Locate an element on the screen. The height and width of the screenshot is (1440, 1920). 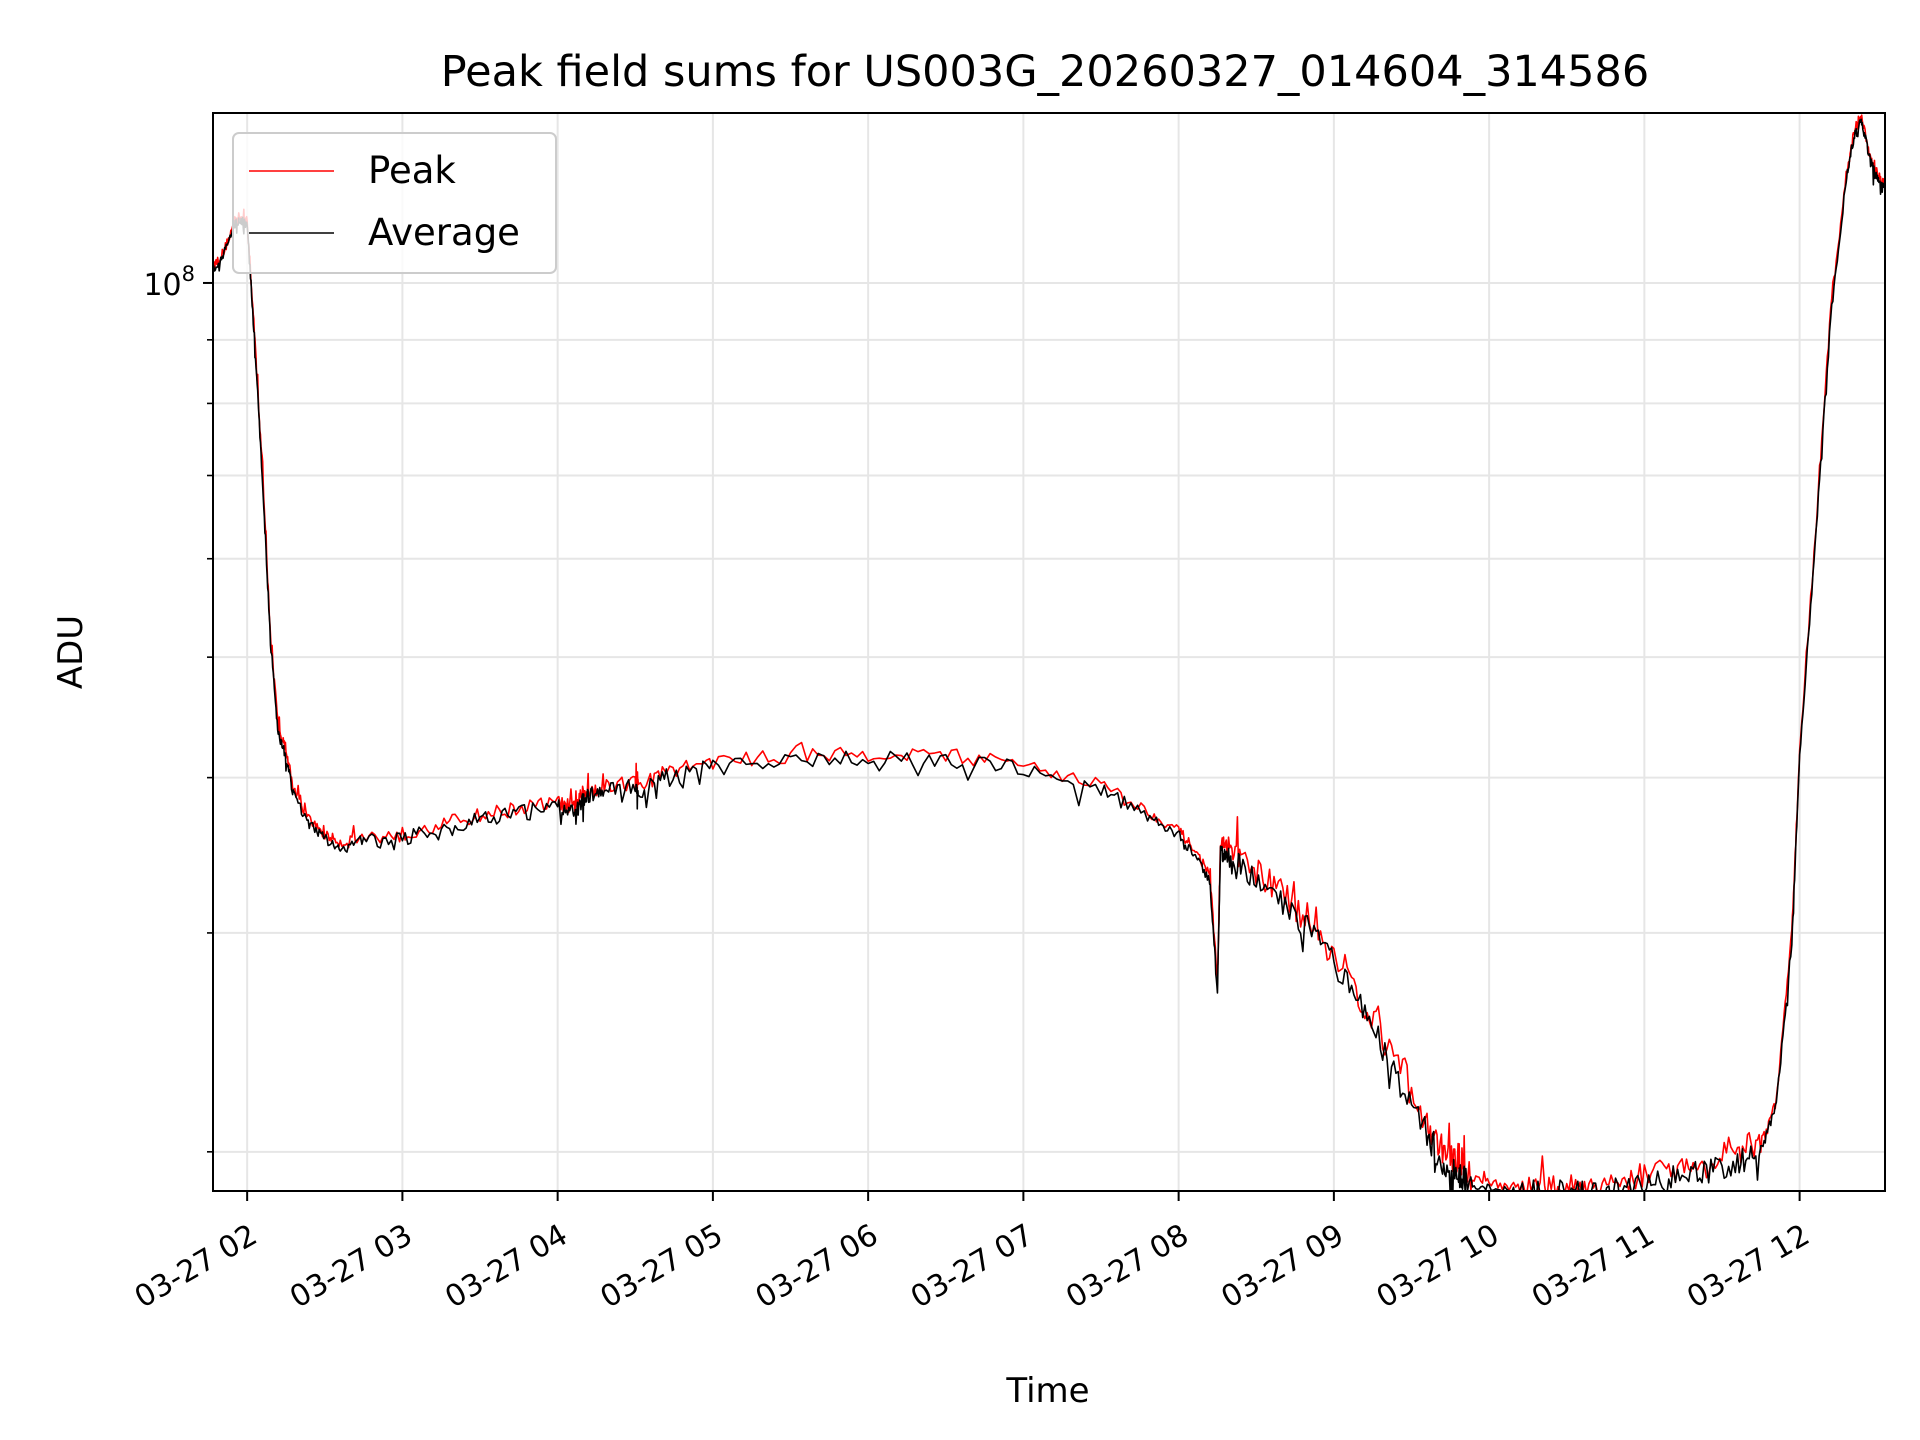
x-axis-label: Time is located at coordinates (1047, 1391).